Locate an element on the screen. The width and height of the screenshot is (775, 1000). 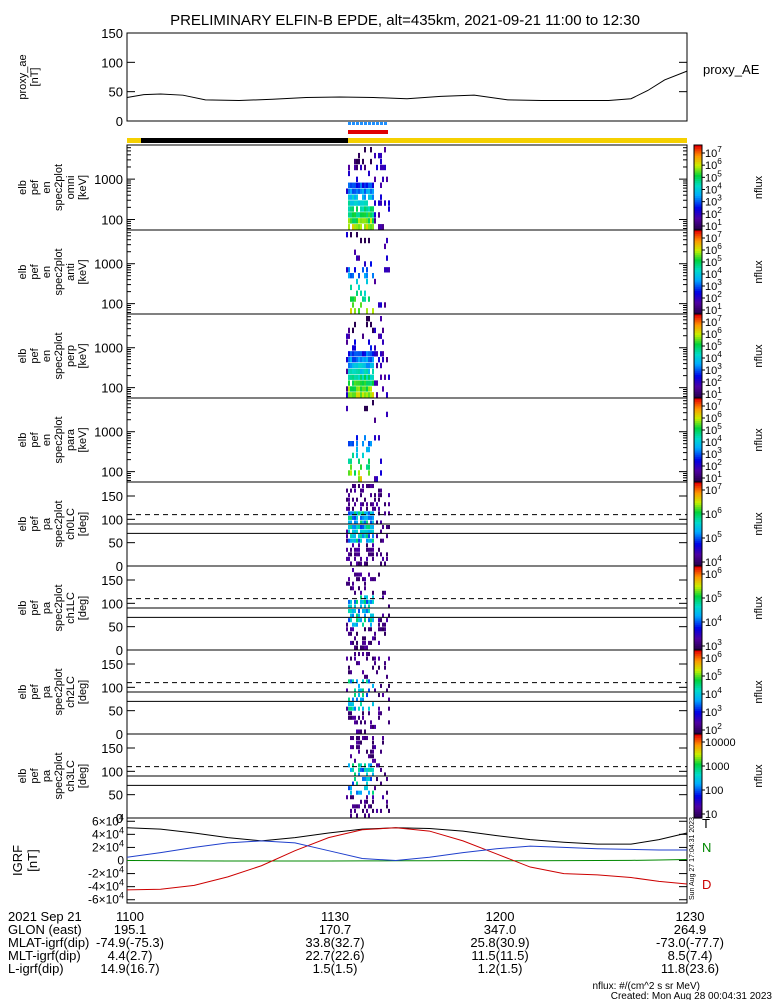
omni-ytick-label-0: 100 is located at coordinates (112, 220).